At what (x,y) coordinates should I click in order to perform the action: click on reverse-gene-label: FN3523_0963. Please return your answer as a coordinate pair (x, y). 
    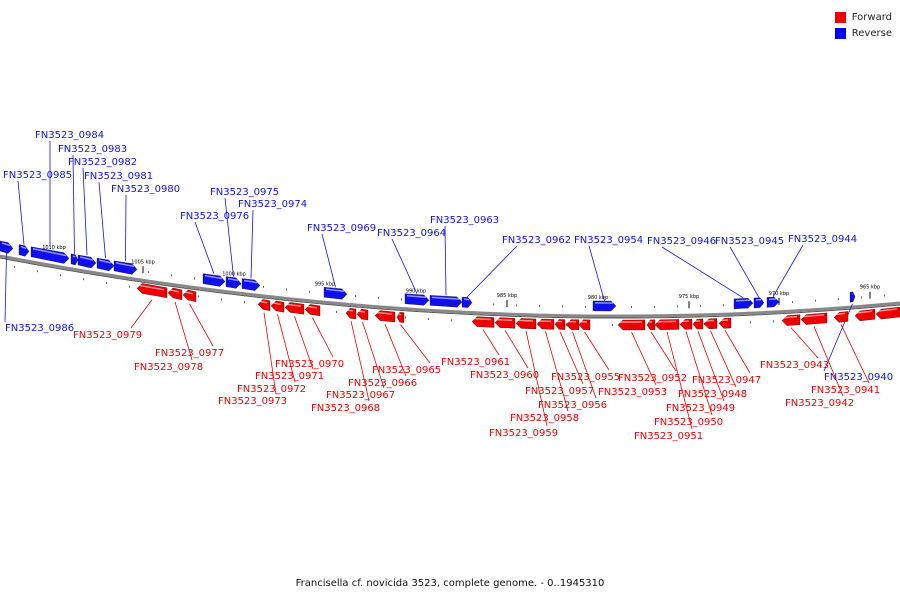
    Looking at the image, I should click on (464, 220).